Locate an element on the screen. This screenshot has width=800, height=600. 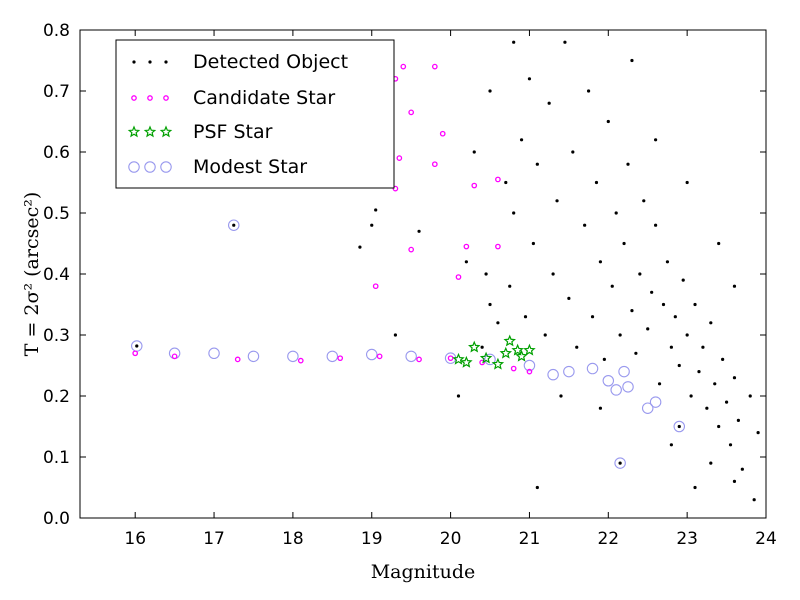
x-axis-label: Magnitude is located at coordinates (423, 572).